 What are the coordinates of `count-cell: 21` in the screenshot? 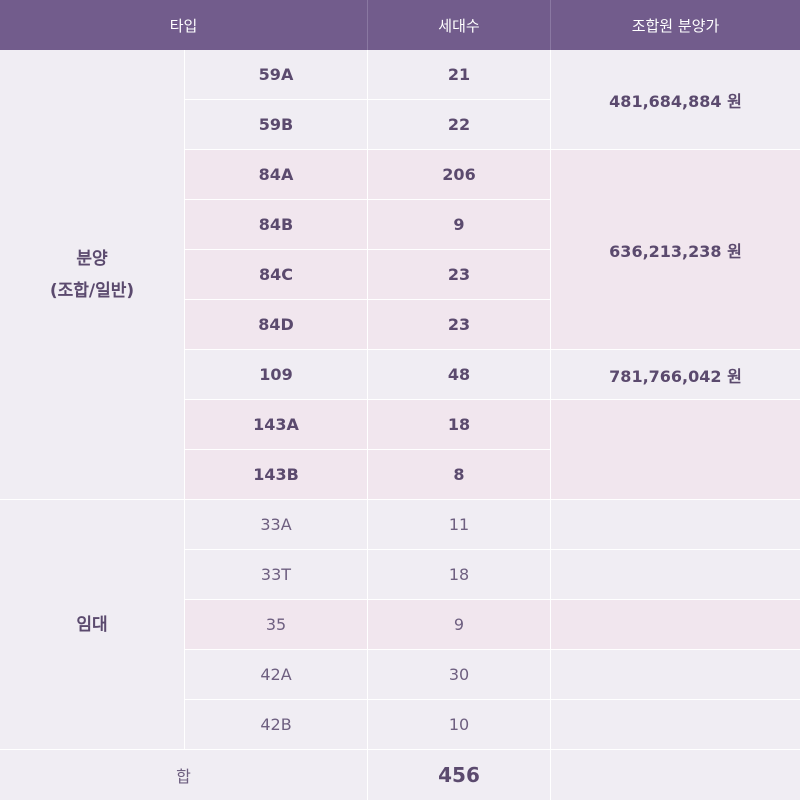 It's located at (459, 75).